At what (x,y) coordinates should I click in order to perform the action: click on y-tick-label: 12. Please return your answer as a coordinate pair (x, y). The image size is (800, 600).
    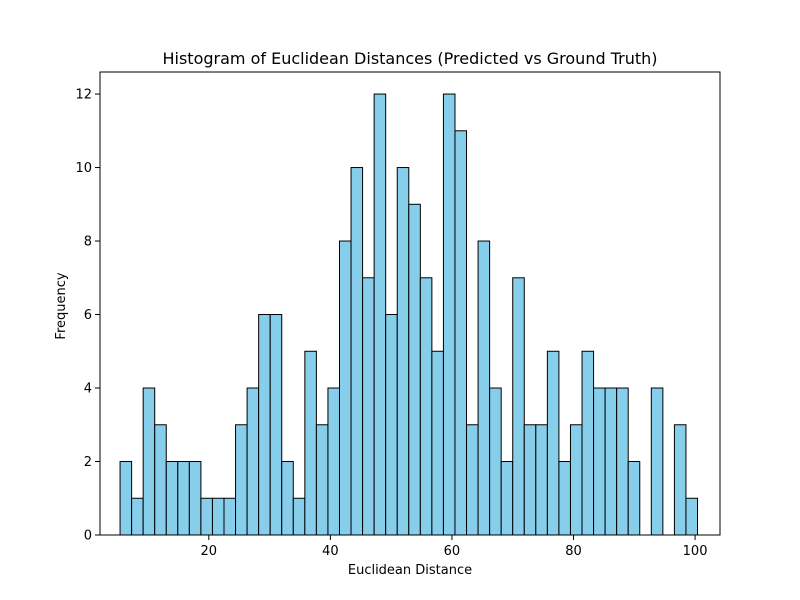
    Looking at the image, I should click on (83, 95).